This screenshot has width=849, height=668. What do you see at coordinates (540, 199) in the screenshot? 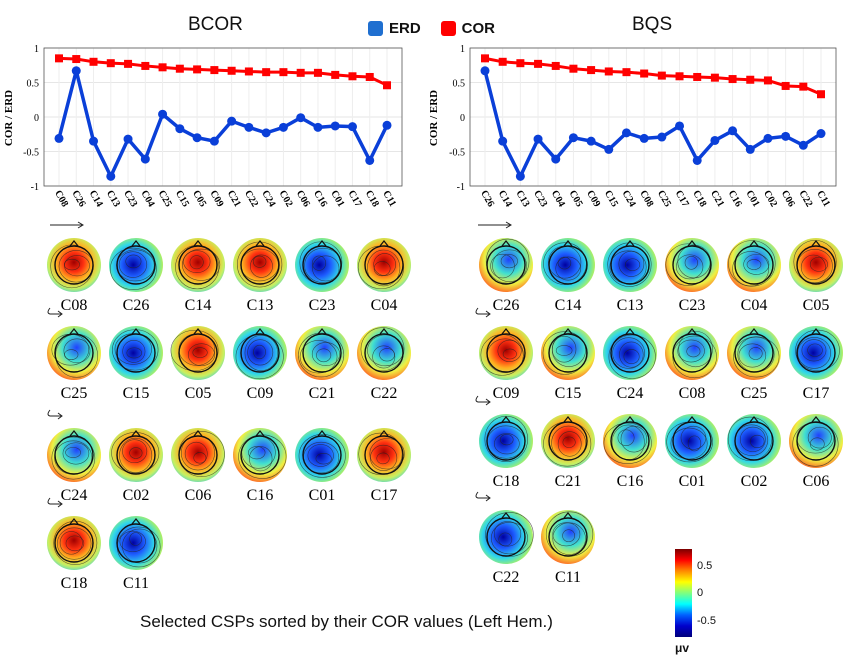
I see `x-tick-label: C23` at bounding box center [540, 199].